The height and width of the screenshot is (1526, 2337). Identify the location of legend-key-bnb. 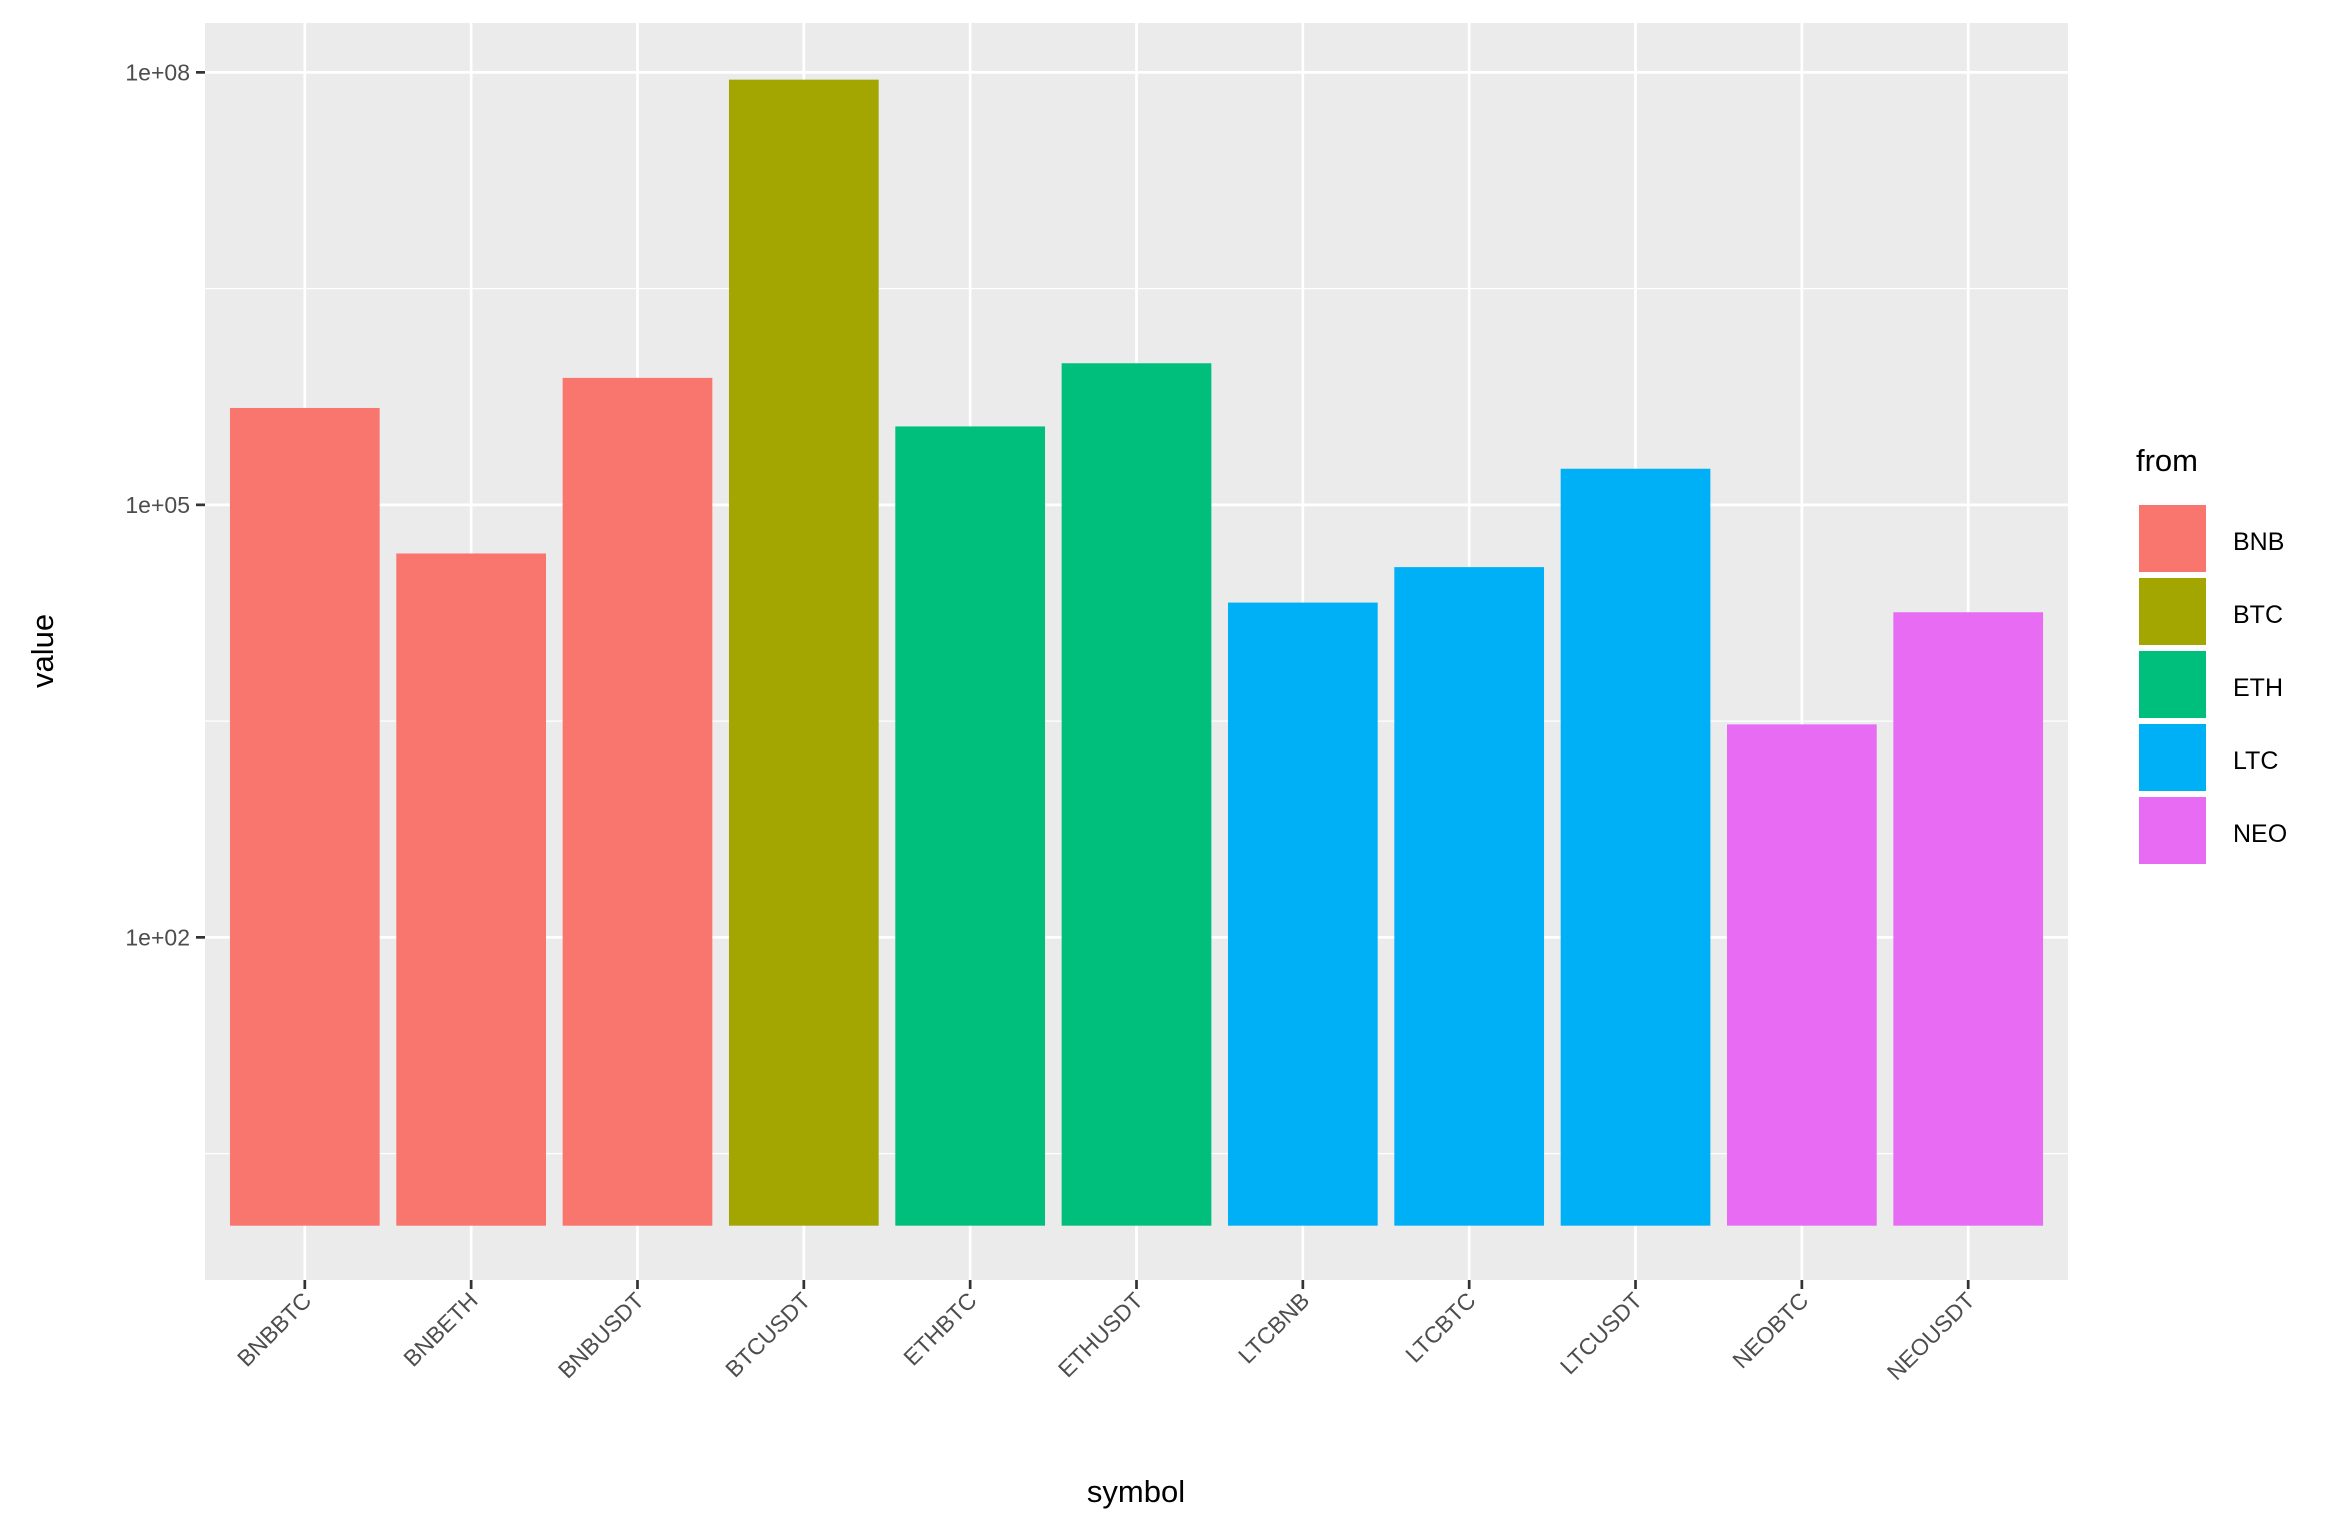
(2172, 538).